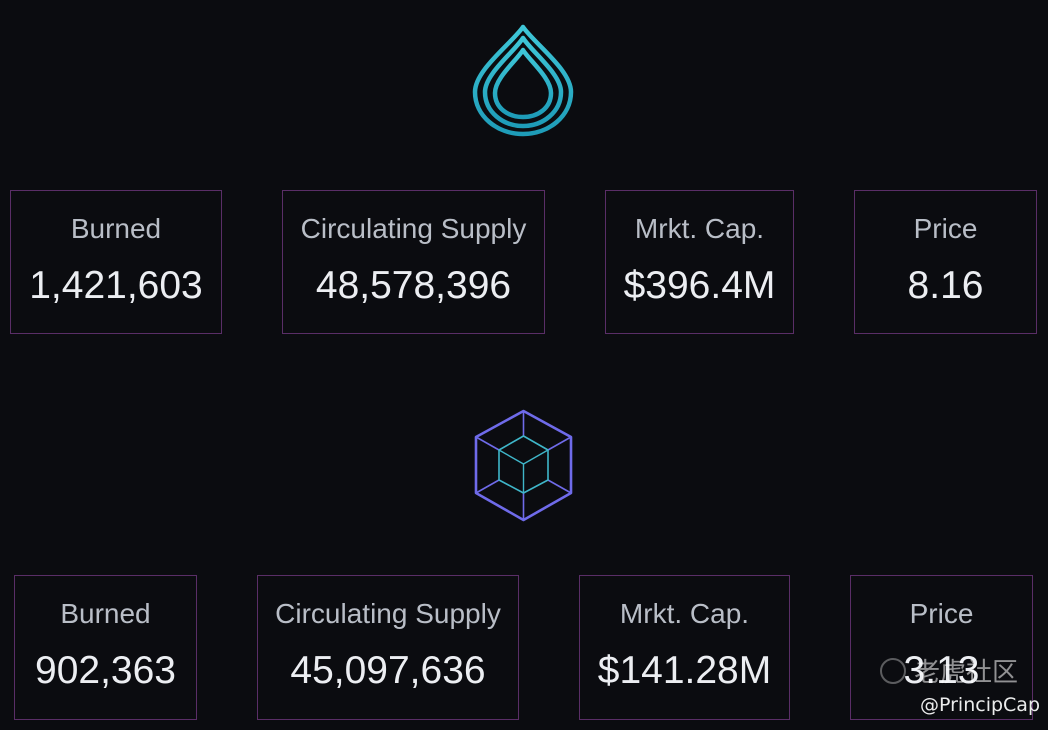 Image resolution: width=1048 pixels, height=730 pixels. What do you see at coordinates (699, 285) in the screenshot?
I see `stat-value: $396.4M` at bounding box center [699, 285].